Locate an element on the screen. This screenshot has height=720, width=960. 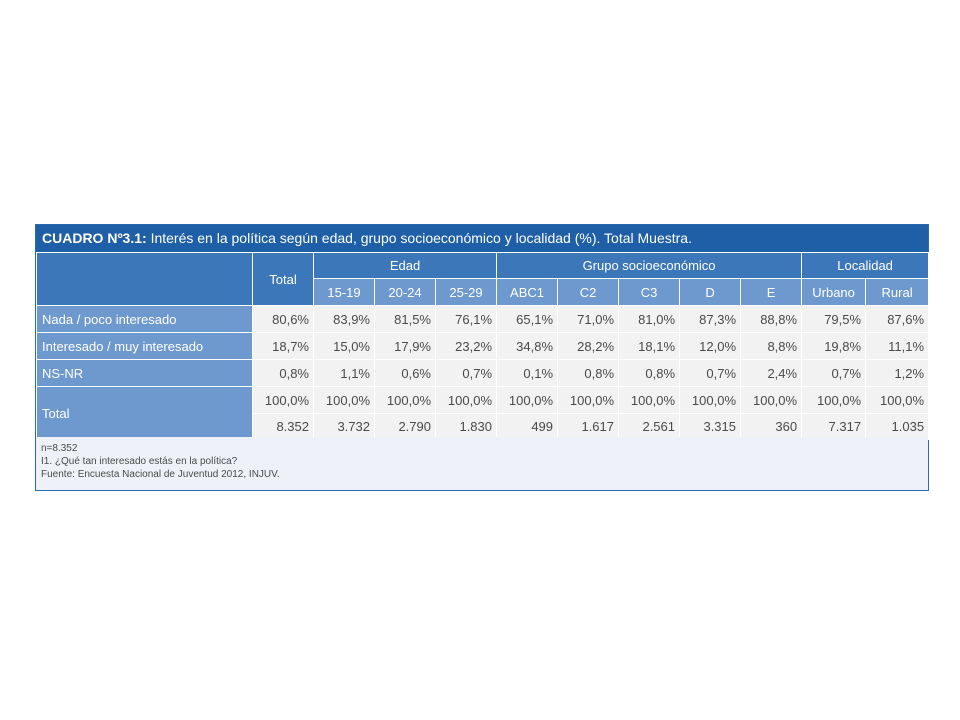
cell-count: 3.315 is located at coordinates (710, 426).